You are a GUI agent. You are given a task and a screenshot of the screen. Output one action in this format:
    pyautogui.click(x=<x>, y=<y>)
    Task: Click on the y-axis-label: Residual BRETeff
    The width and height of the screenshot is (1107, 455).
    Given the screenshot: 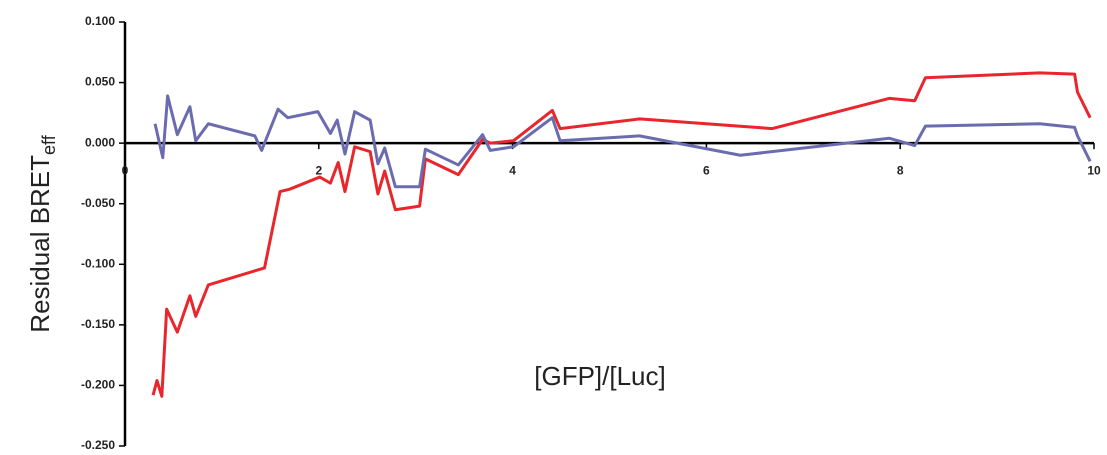 What is the action you would take?
    pyautogui.click(x=42, y=233)
    